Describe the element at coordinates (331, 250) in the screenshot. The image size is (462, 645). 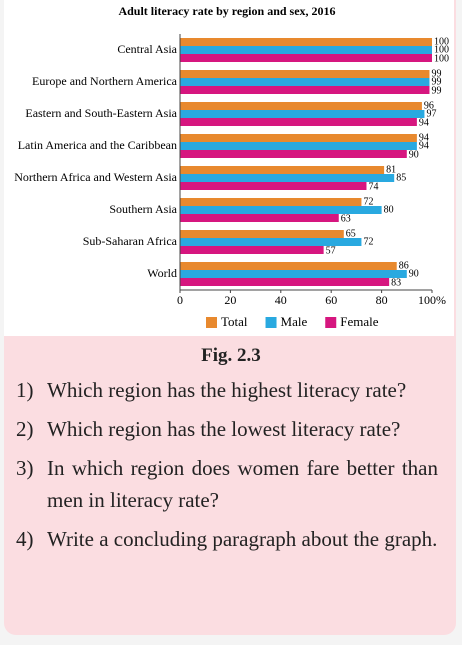
I see `value-label: 57` at that location.